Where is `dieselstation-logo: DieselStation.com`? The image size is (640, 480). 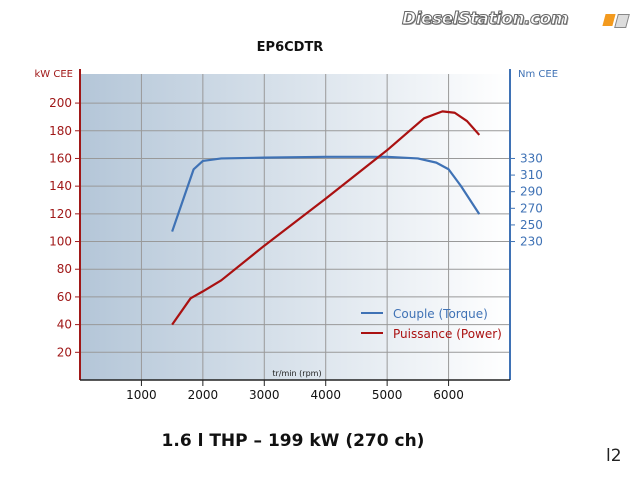
dieselstation-logo: DieselStation.com is located at coordinates (514, 20).